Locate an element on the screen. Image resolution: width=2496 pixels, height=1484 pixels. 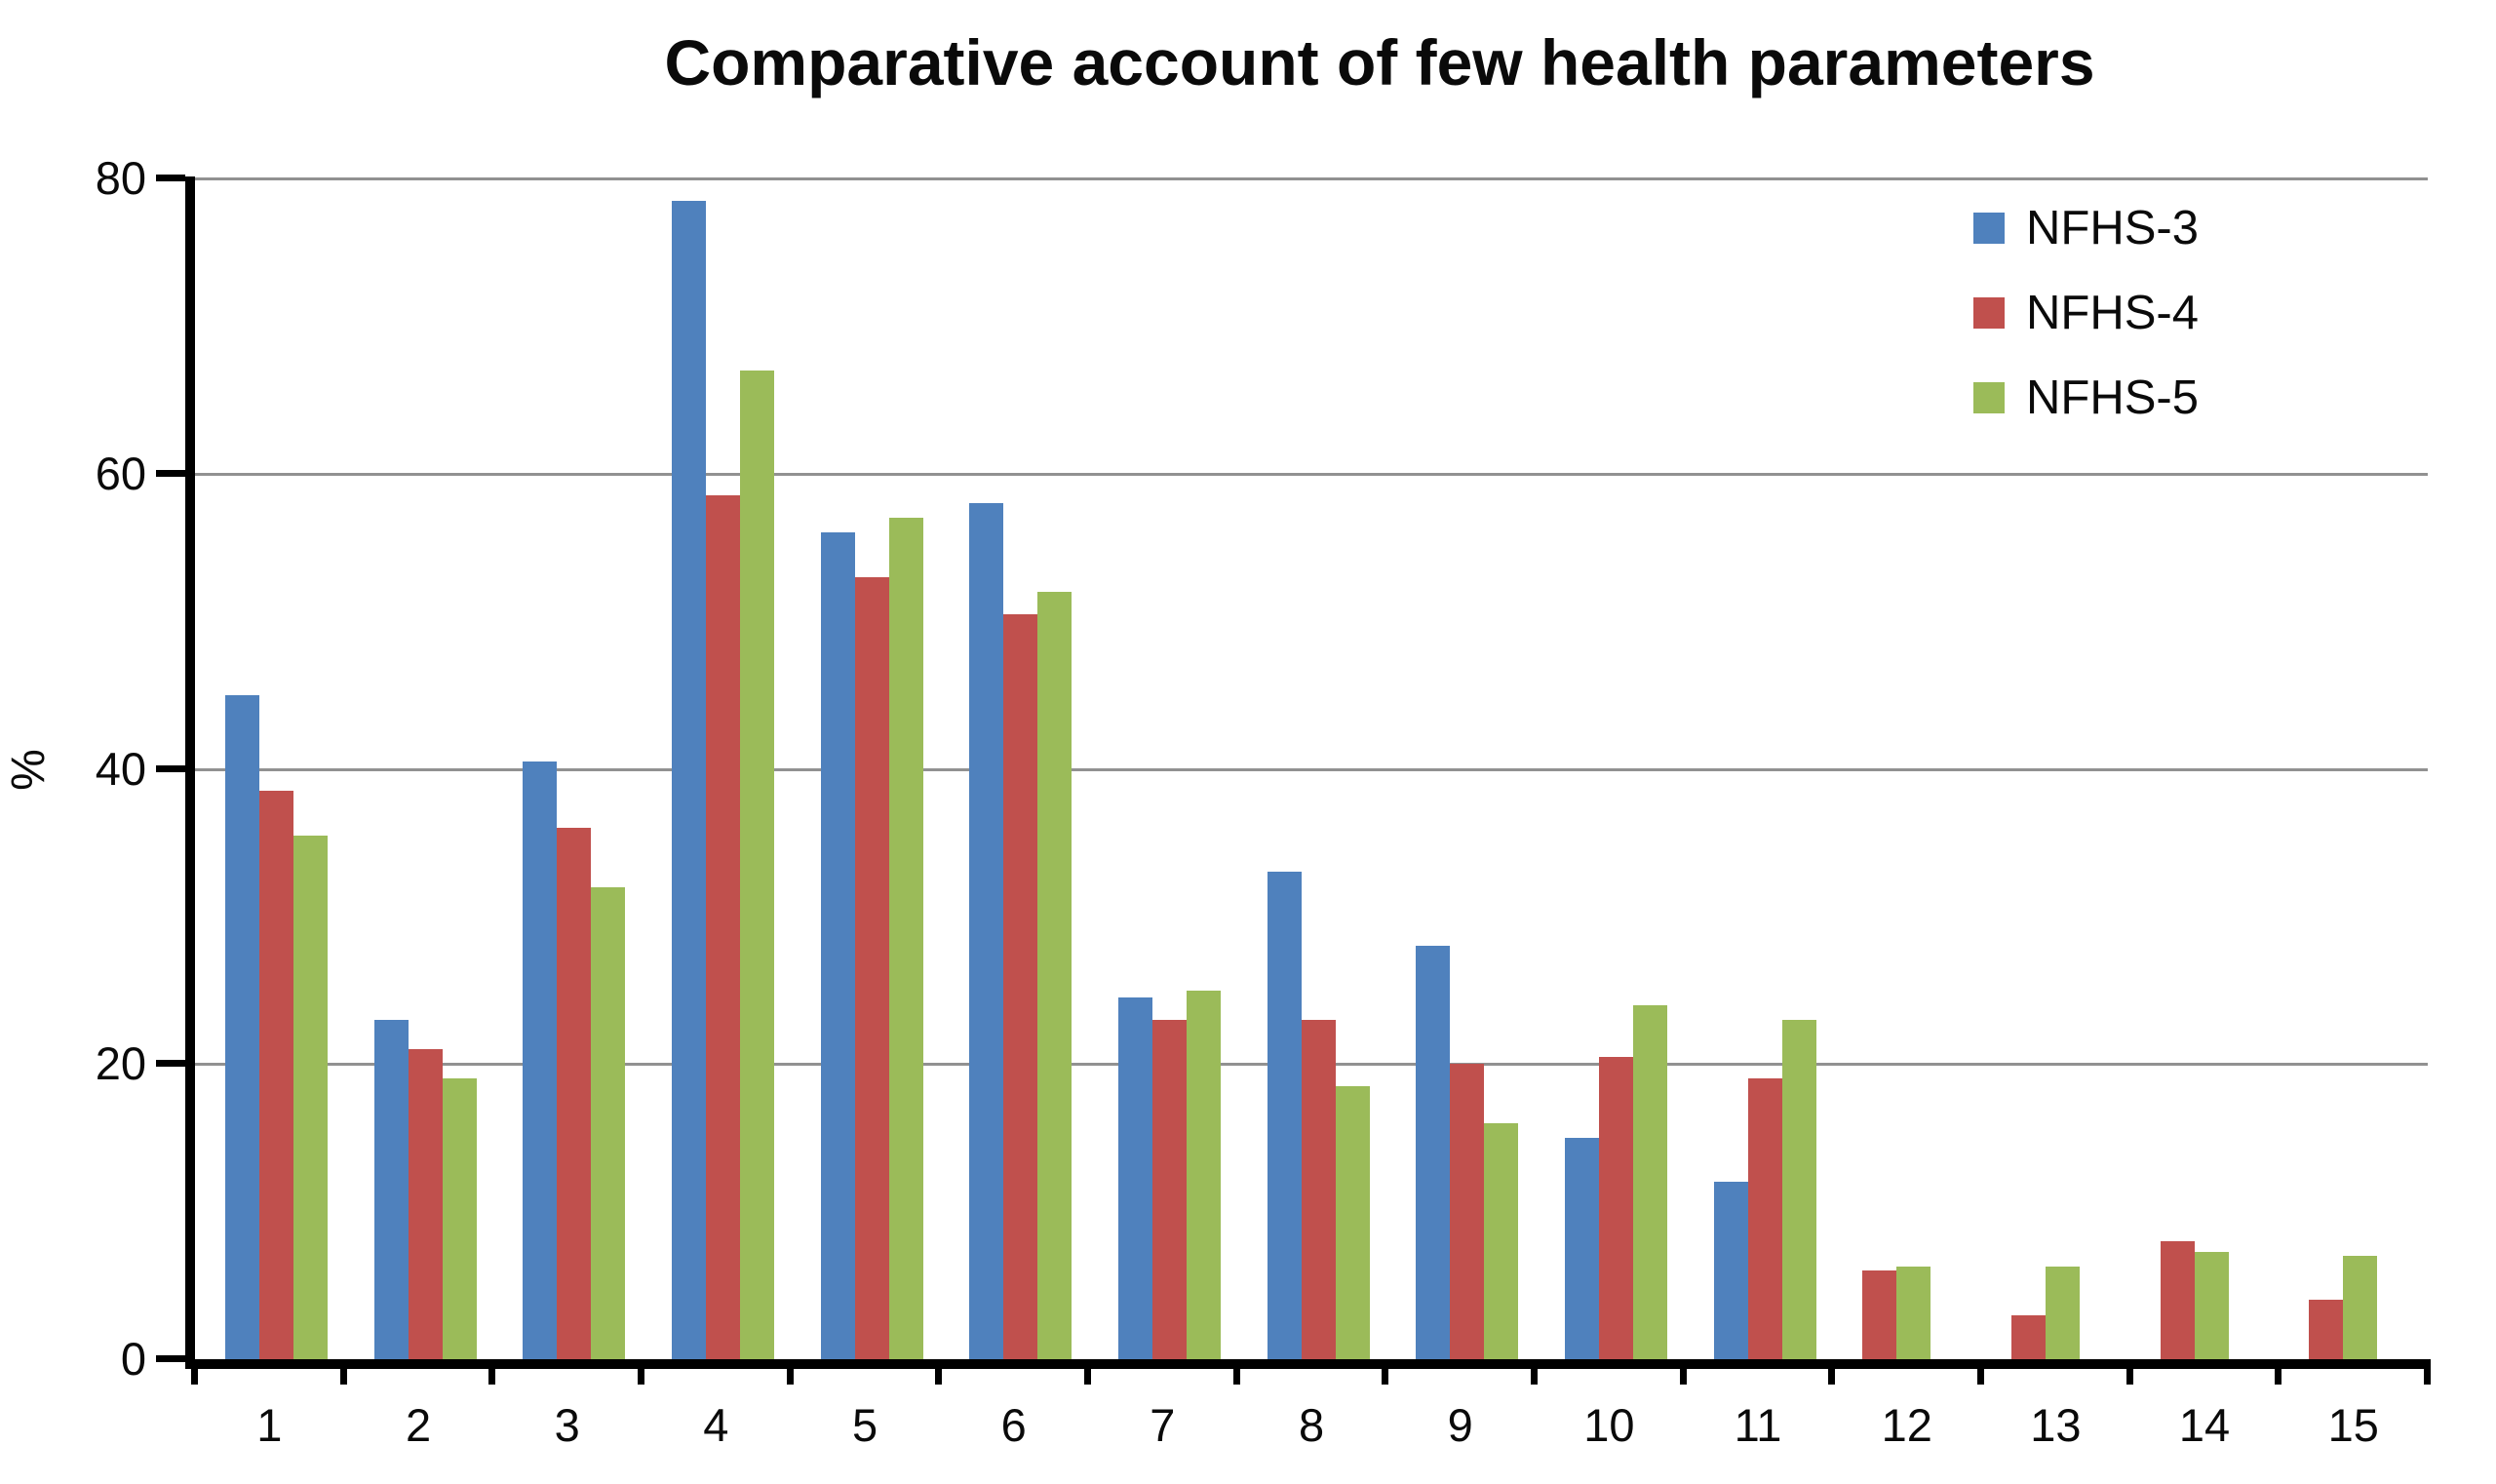
bar-group-8: 8 is located at coordinates (1311, 813).